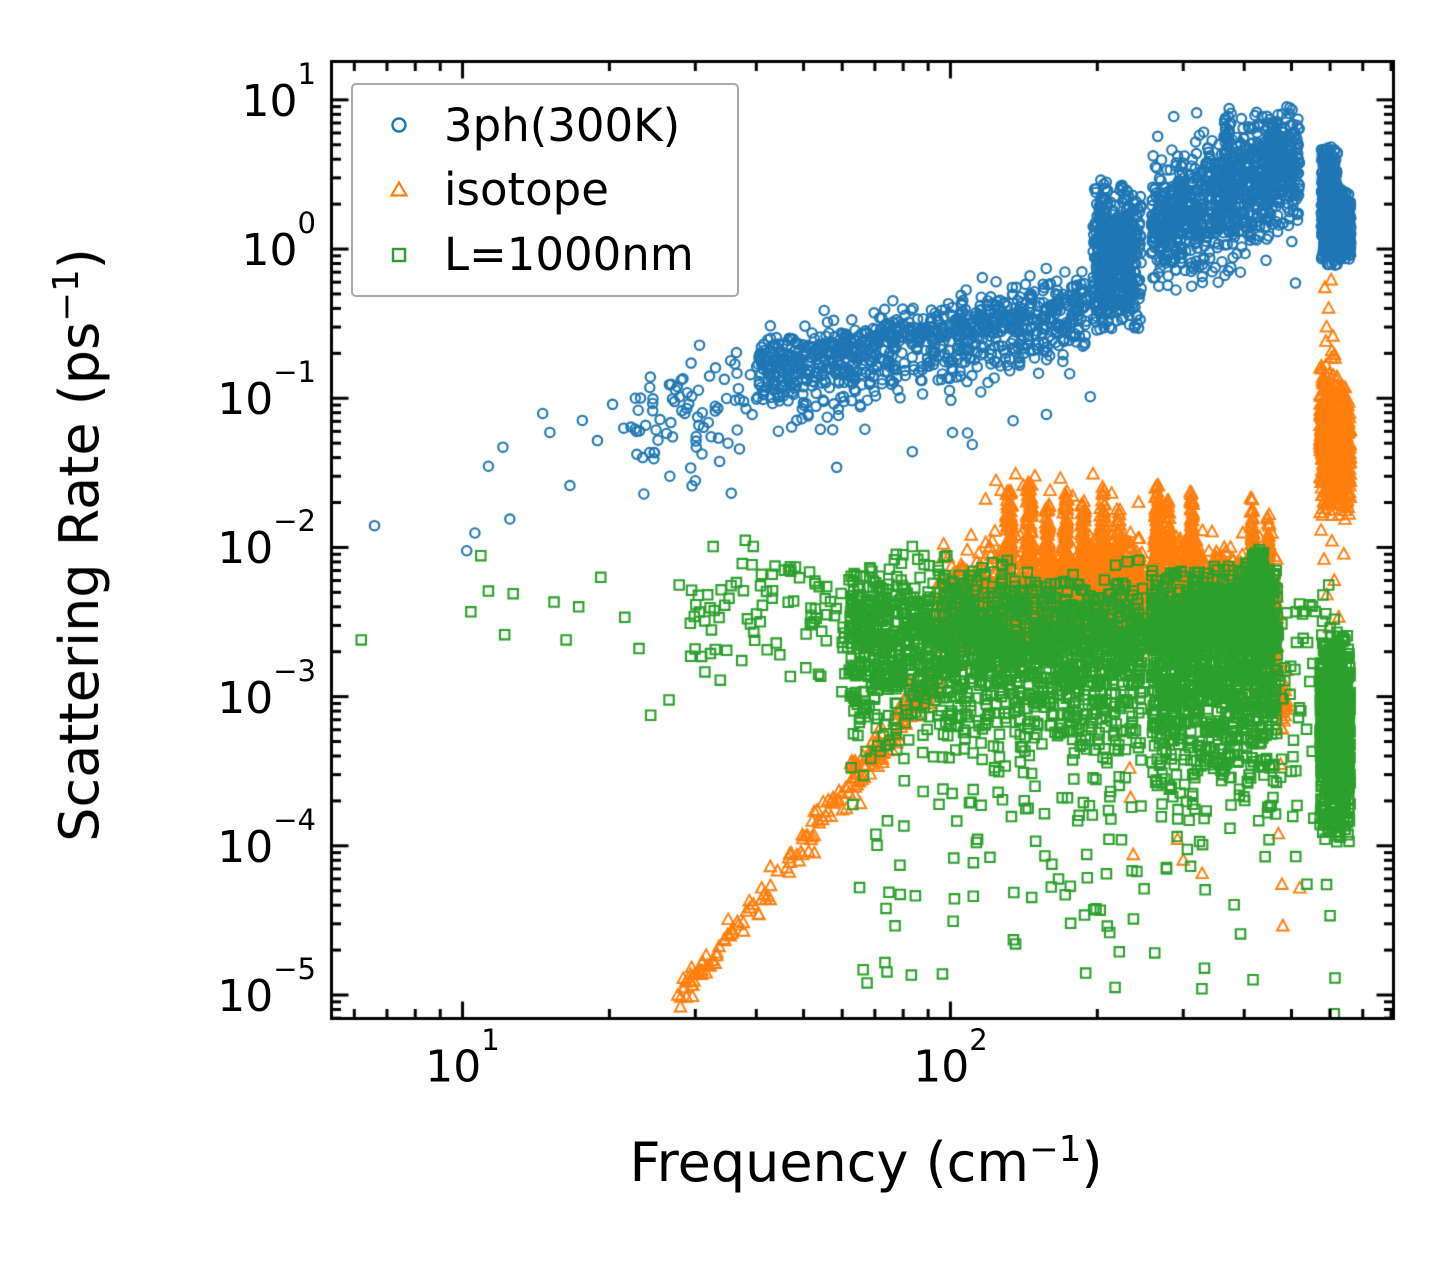 The height and width of the screenshot is (1265, 1455). I want to click on legend-entry-boundary: L=1000nm, so click(545, 255).